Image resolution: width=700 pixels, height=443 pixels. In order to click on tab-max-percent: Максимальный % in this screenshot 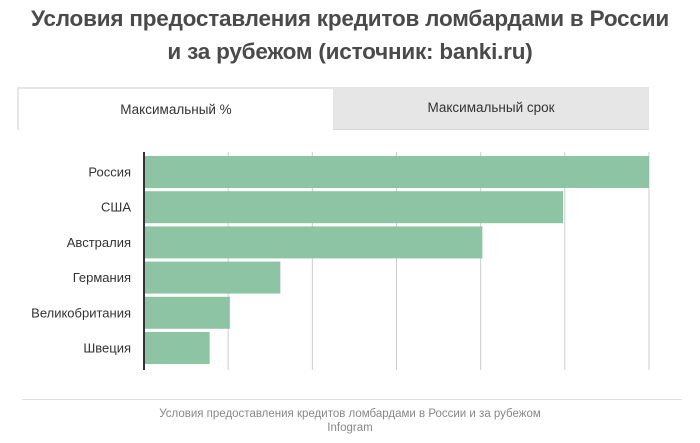, I will do `click(175, 108)`.